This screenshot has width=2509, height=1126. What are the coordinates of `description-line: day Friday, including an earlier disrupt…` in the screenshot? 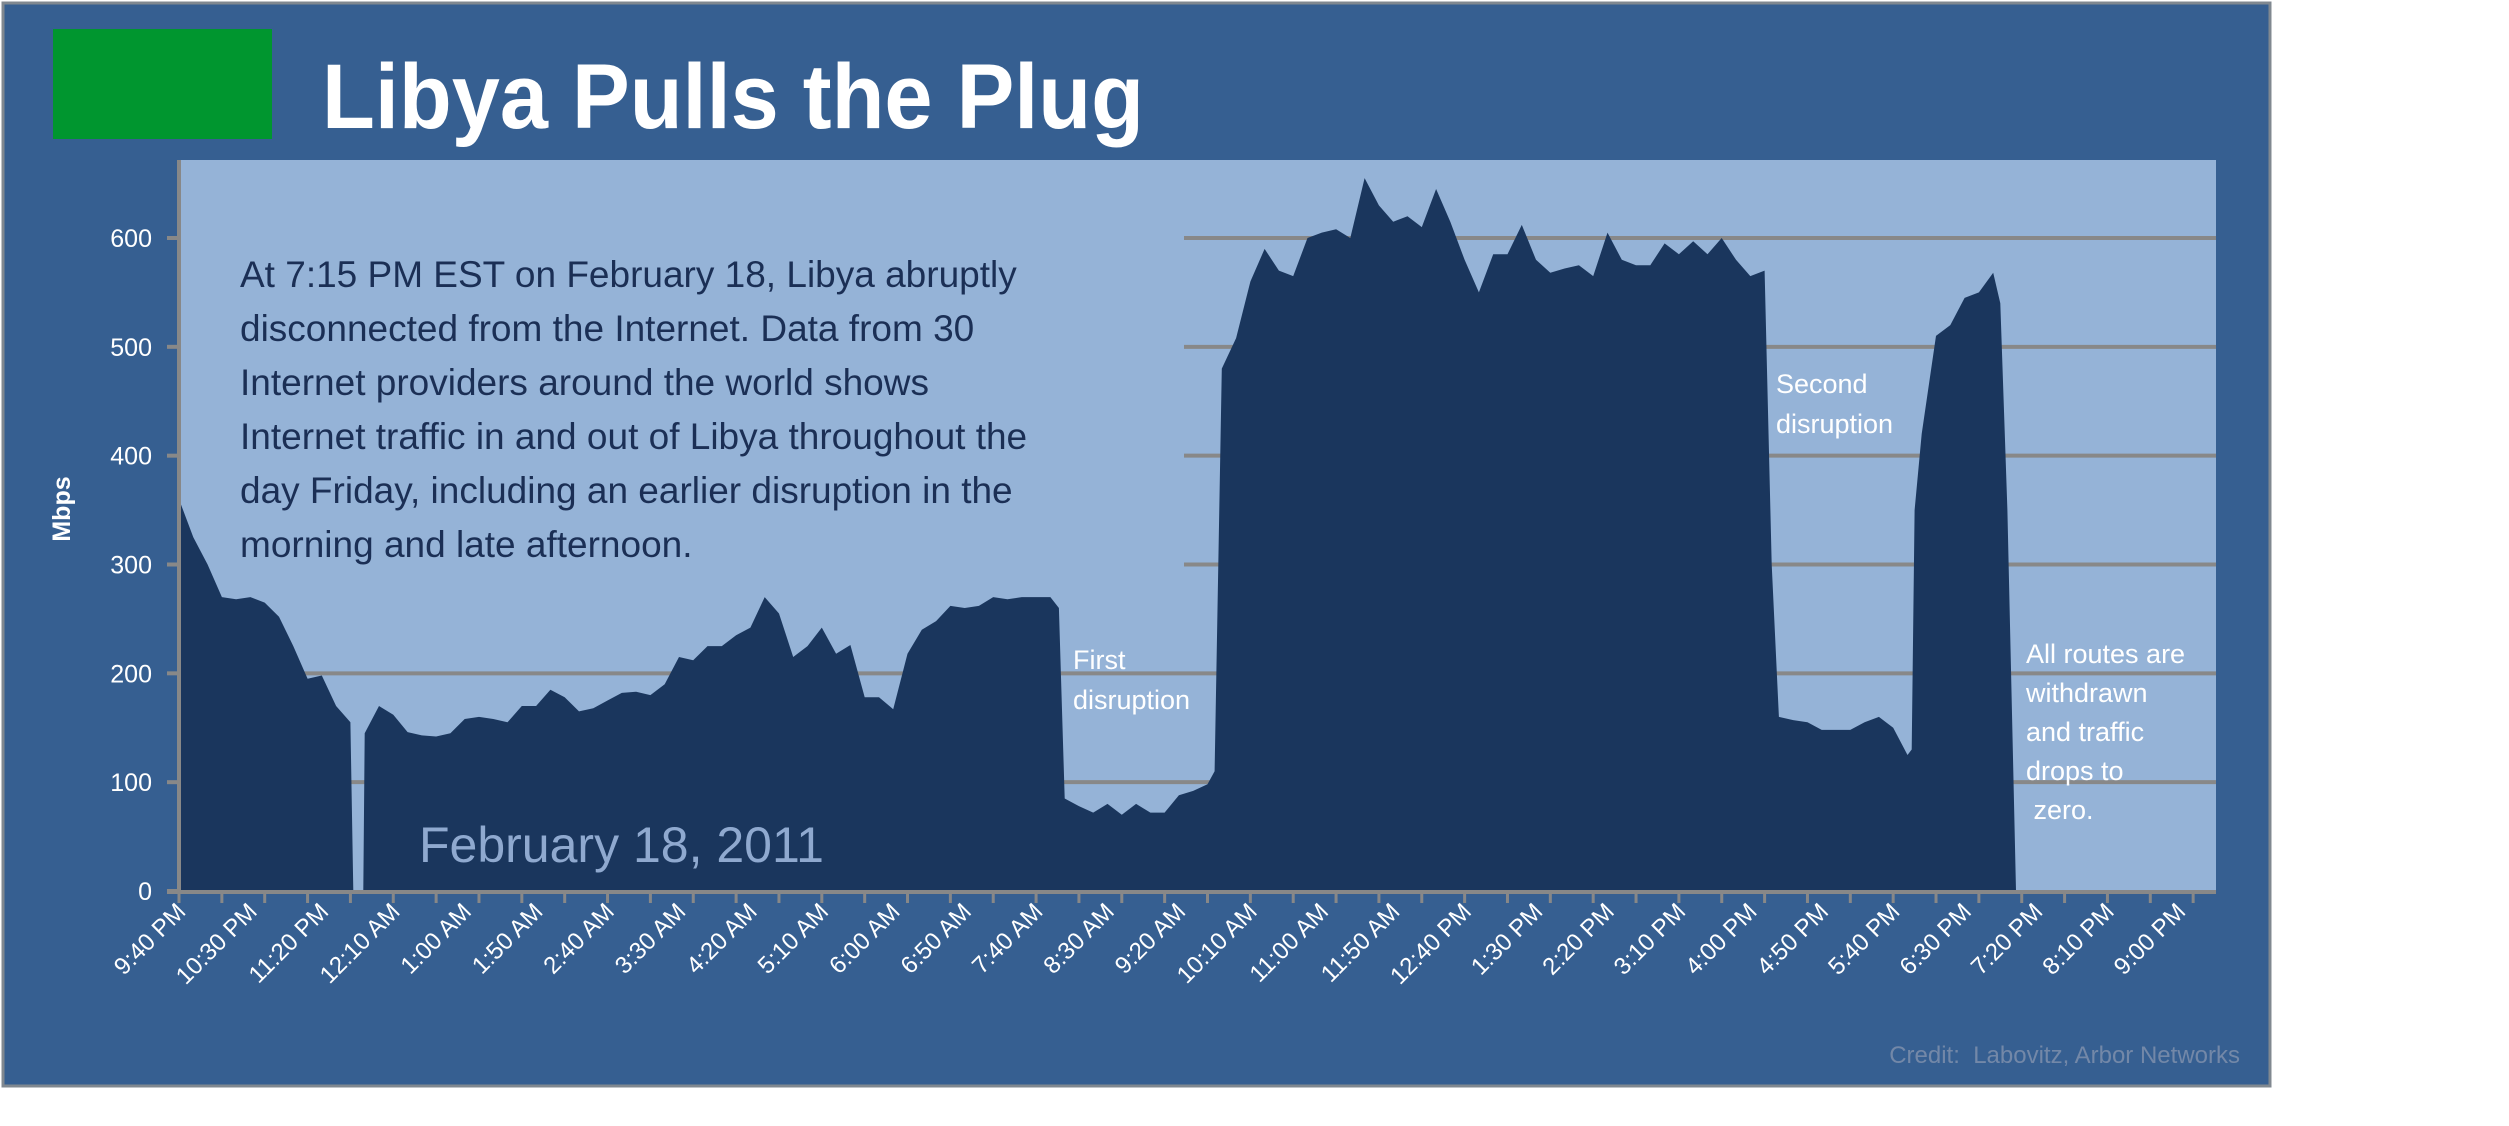 It's located at (626, 490).